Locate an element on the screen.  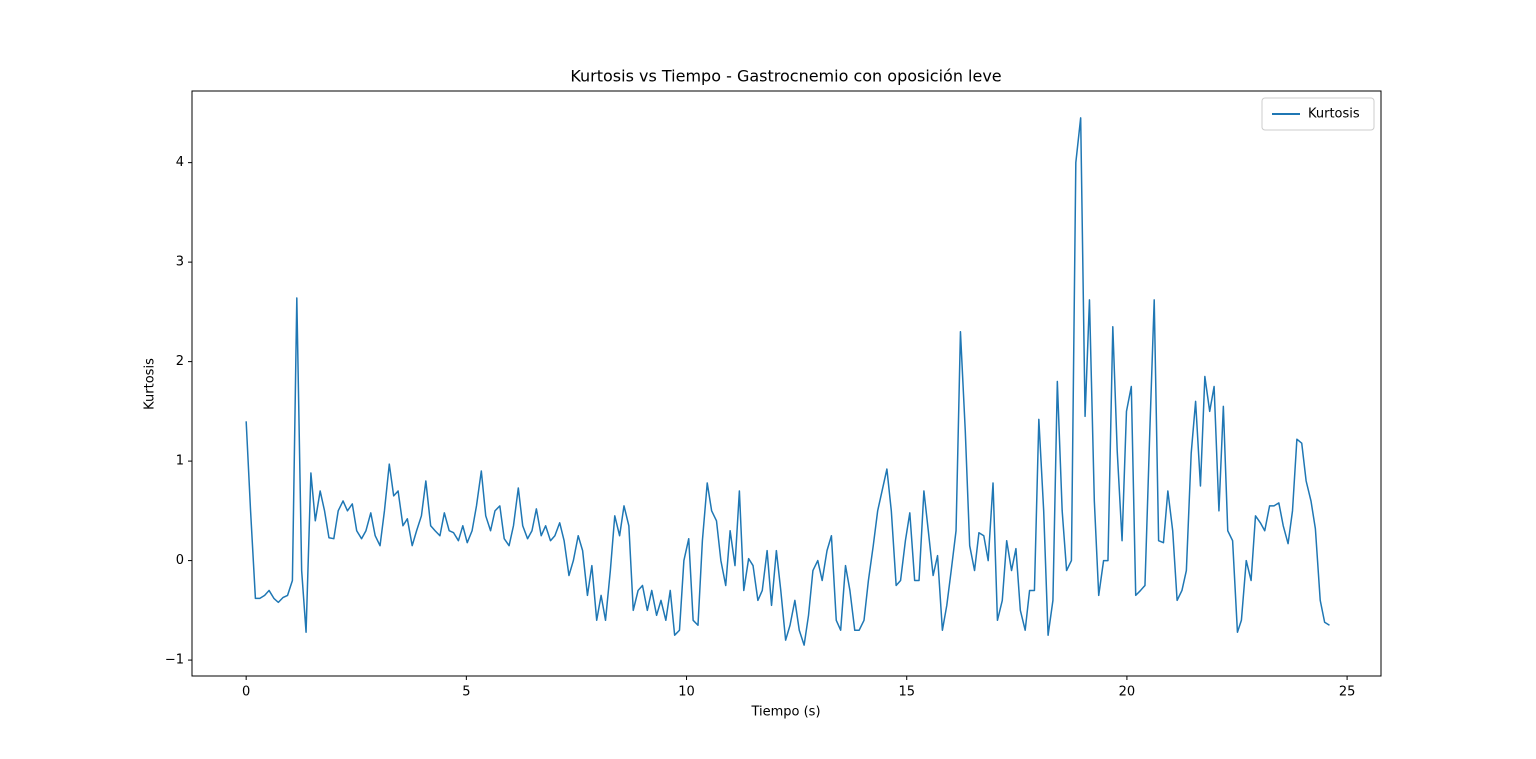
legend-box is located at coordinates (1318, 114).